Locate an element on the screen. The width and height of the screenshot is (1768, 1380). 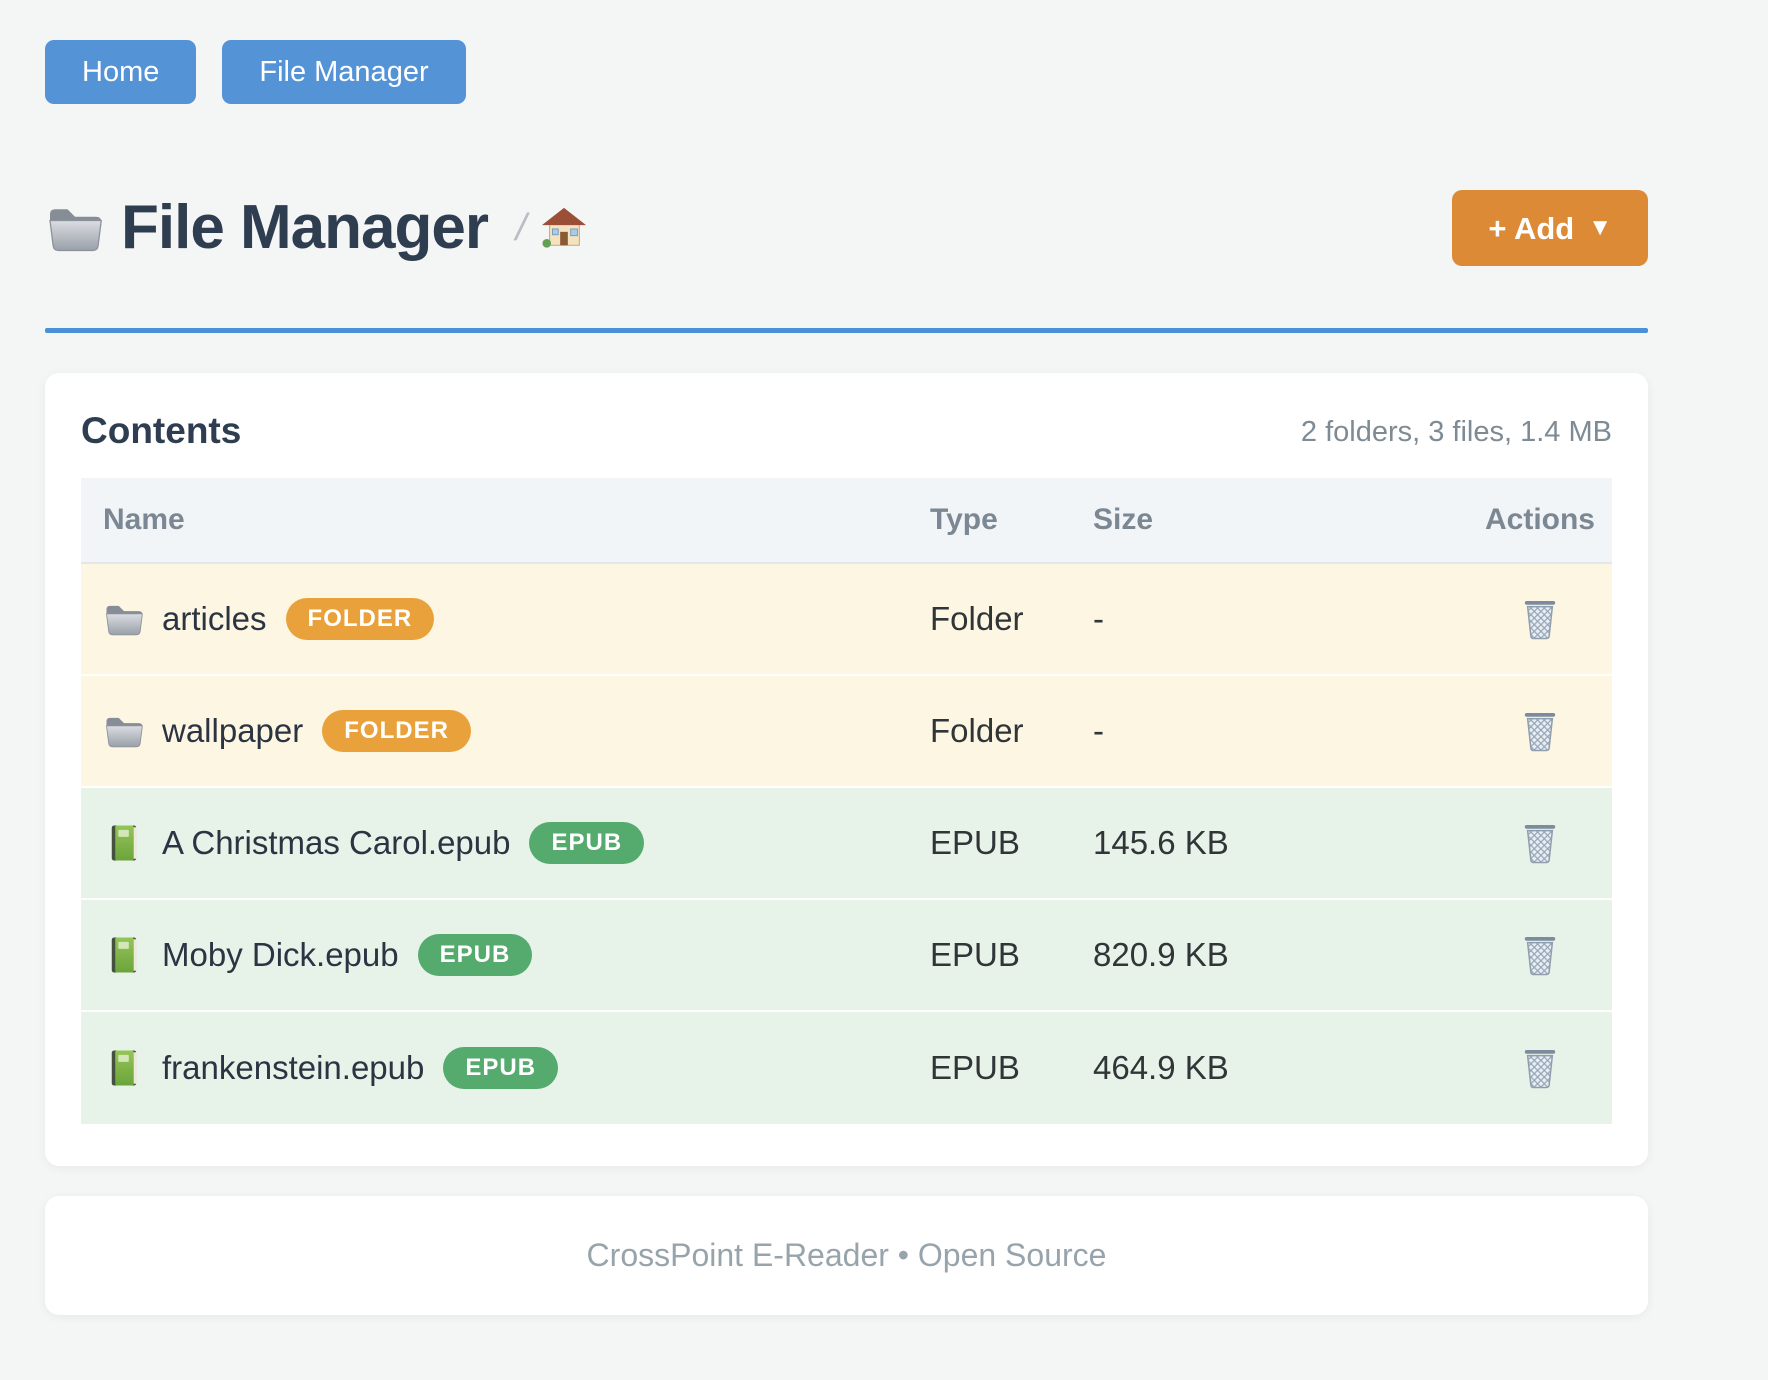
file-name: frankenstein.epub is located at coordinates (293, 1067).